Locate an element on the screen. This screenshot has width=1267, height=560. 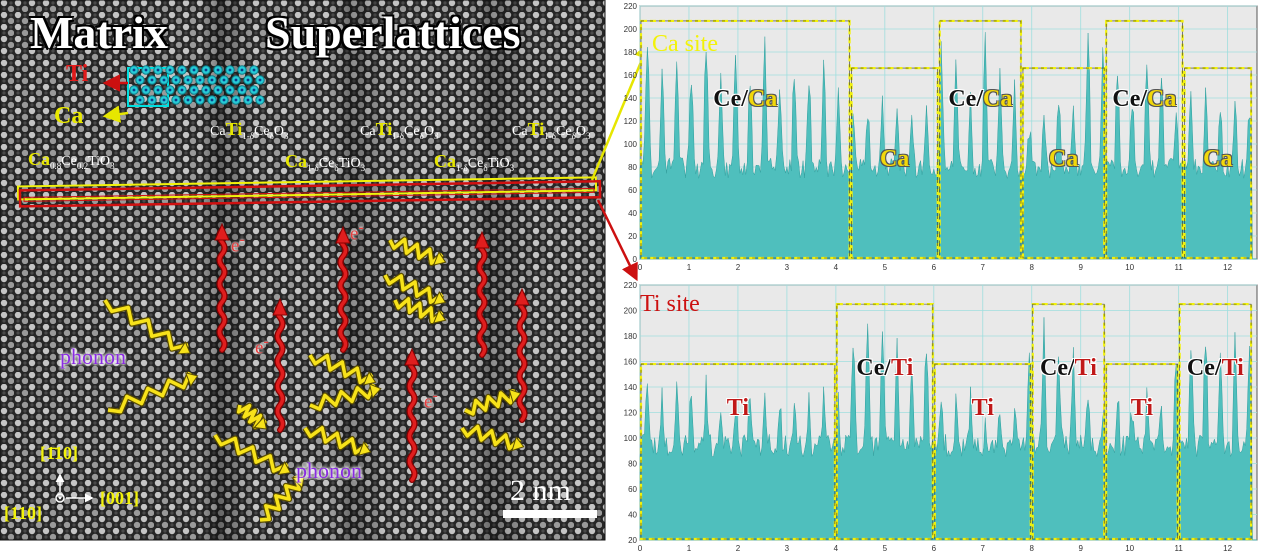
y-tick-label: 200 is located at coordinates (631, 311).